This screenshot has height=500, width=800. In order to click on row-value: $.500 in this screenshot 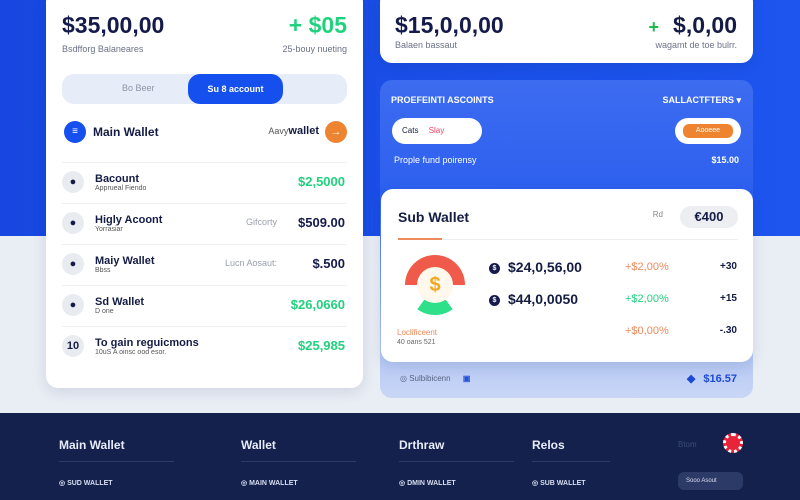, I will do `click(328, 263)`.